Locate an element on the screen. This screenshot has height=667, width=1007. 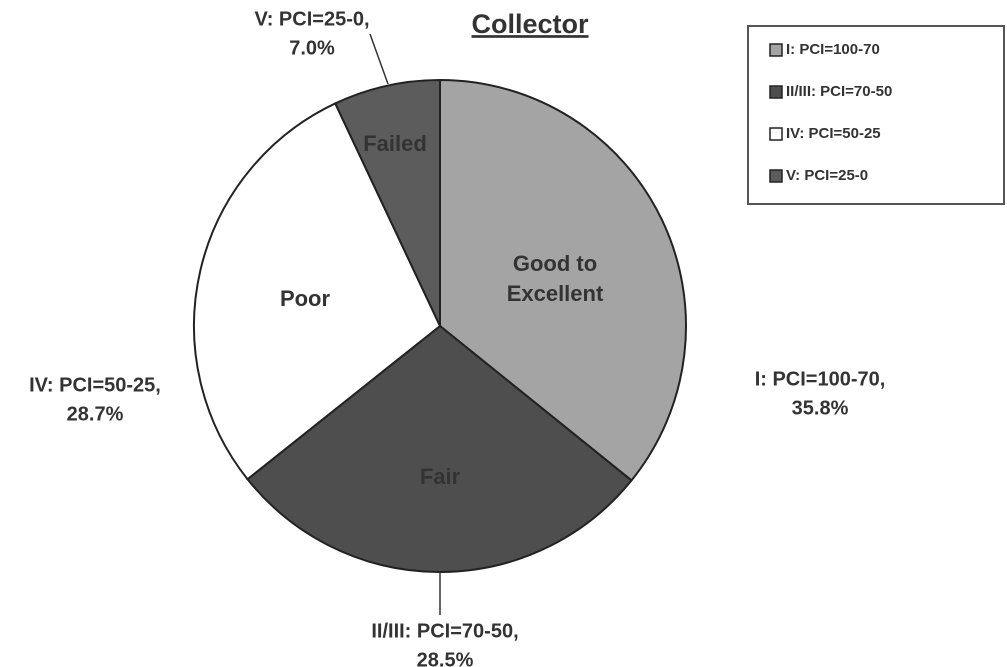
chart-title: Collector is located at coordinates (530, 24).